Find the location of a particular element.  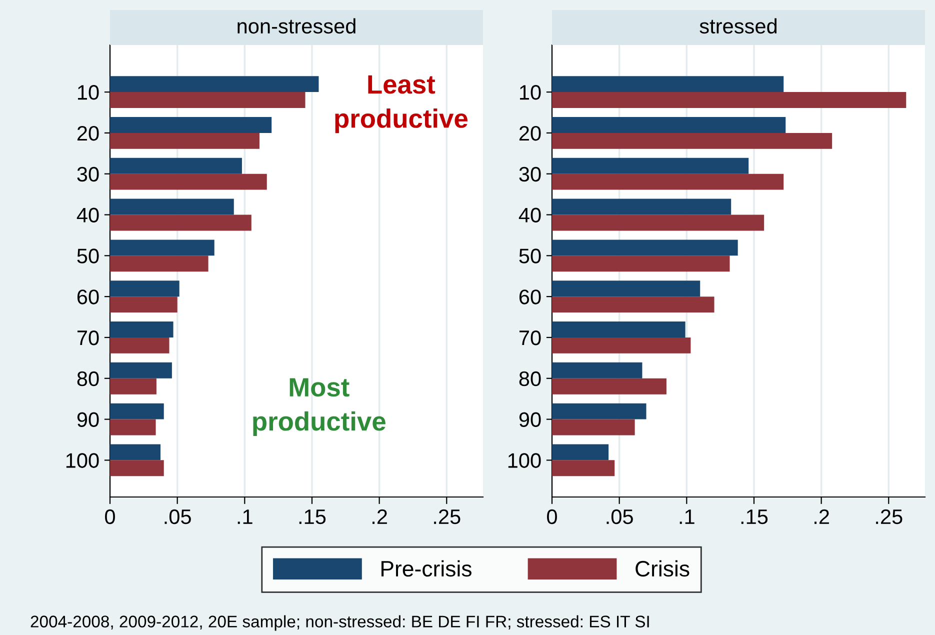

legend-label: Pre-crisis is located at coordinates (427, 568).